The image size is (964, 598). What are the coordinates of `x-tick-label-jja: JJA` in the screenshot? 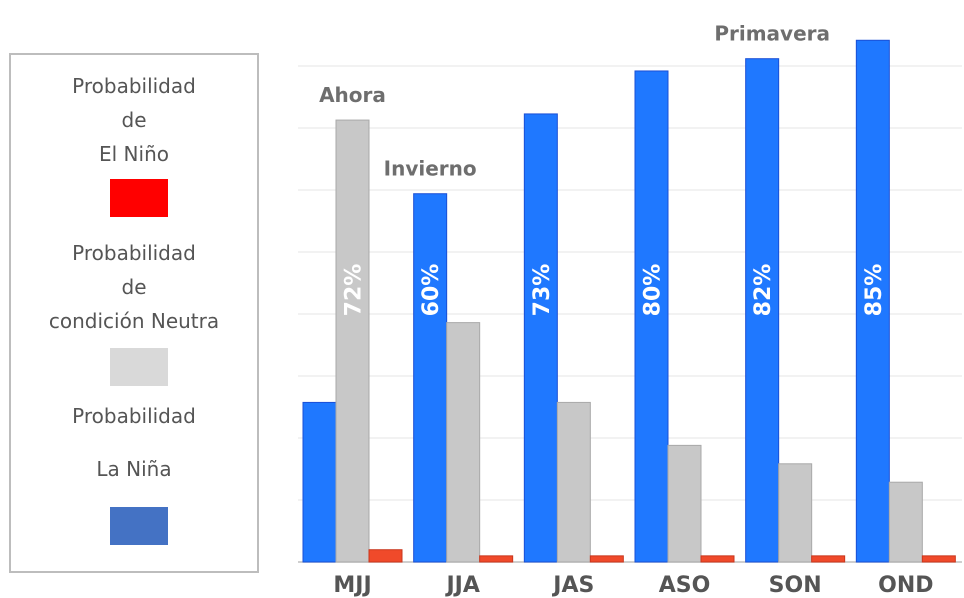 It's located at (461, 585).